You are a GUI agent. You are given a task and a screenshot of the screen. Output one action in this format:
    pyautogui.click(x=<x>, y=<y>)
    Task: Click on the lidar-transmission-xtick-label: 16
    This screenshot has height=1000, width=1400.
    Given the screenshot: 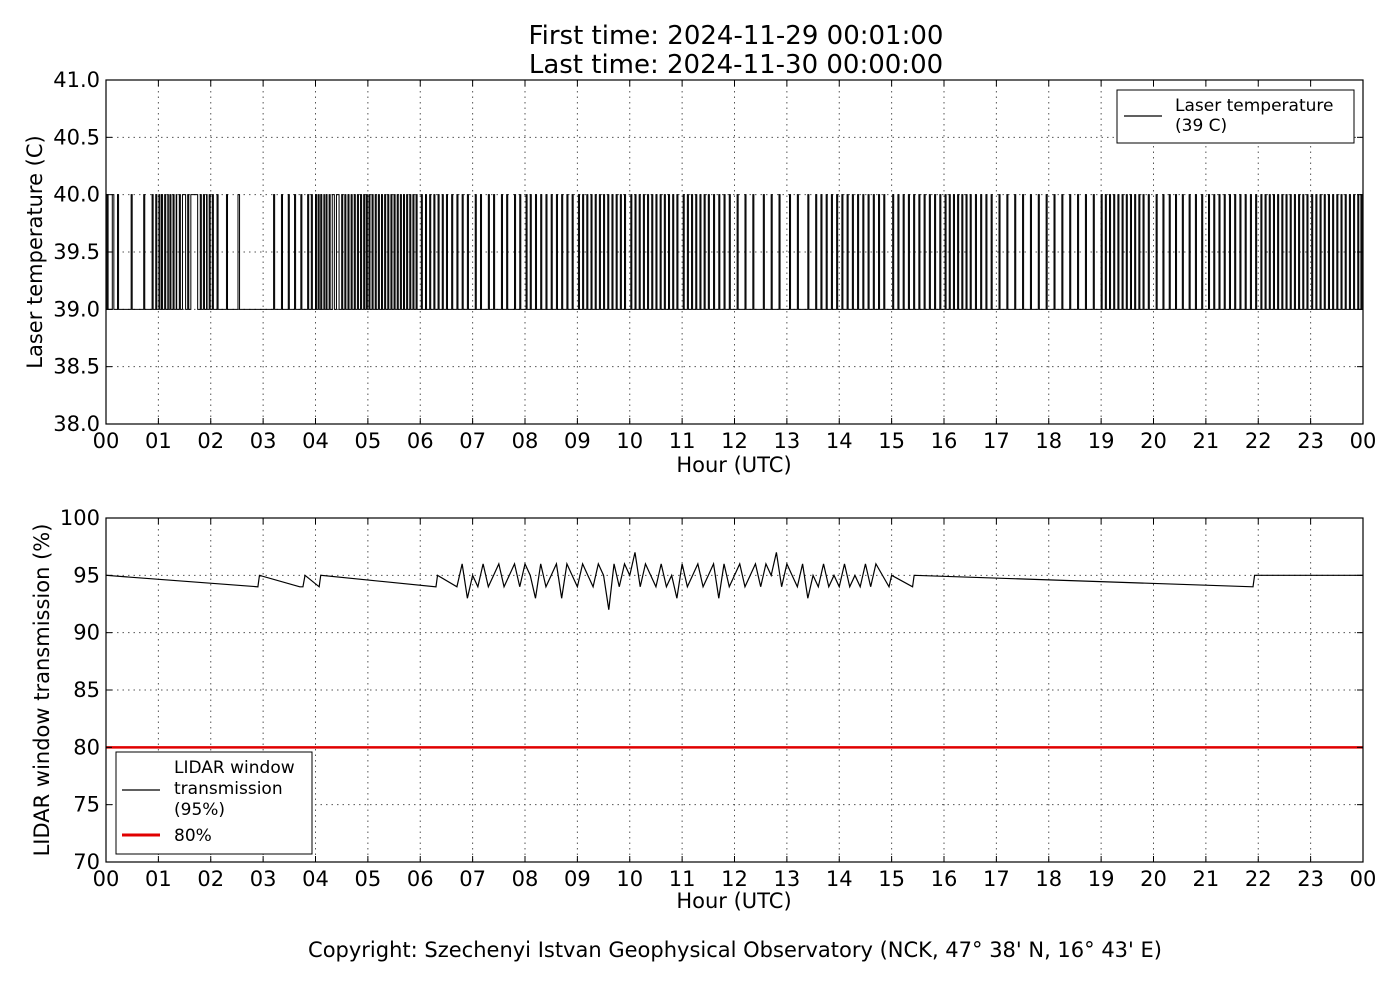 What is the action you would take?
    pyautogui.click(x=944, y=879)
    